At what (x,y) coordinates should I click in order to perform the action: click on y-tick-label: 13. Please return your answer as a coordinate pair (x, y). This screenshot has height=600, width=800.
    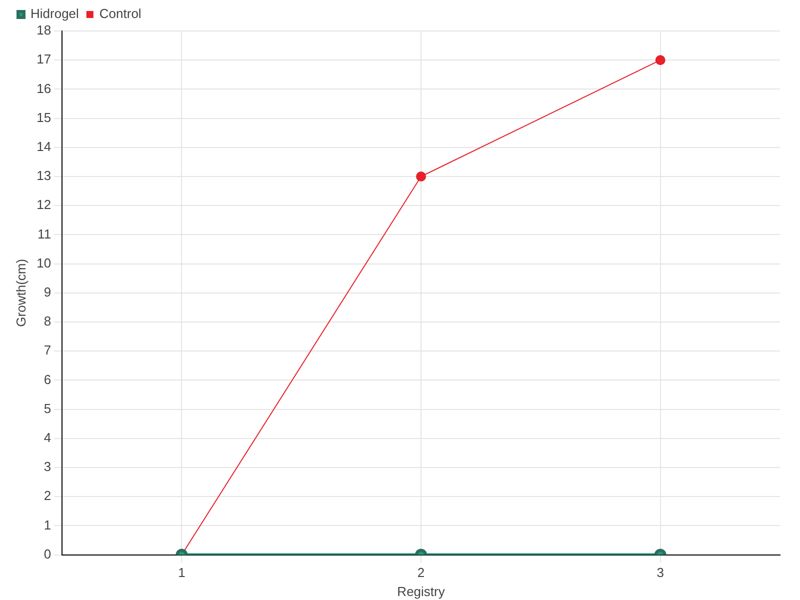
    Looking at the image, I should click on (44, 176).